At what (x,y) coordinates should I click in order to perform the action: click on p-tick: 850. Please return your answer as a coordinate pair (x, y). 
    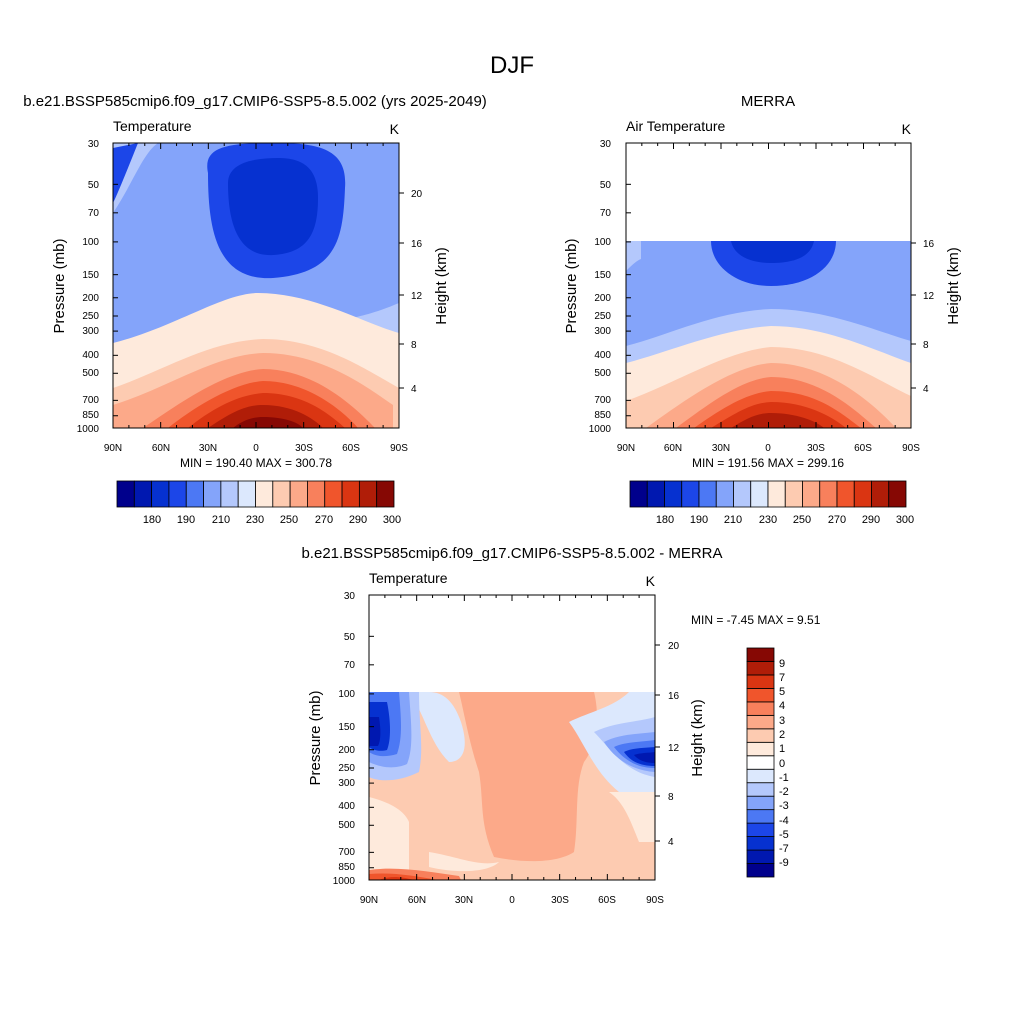
    Looking at the image, I should click on (90, 415).